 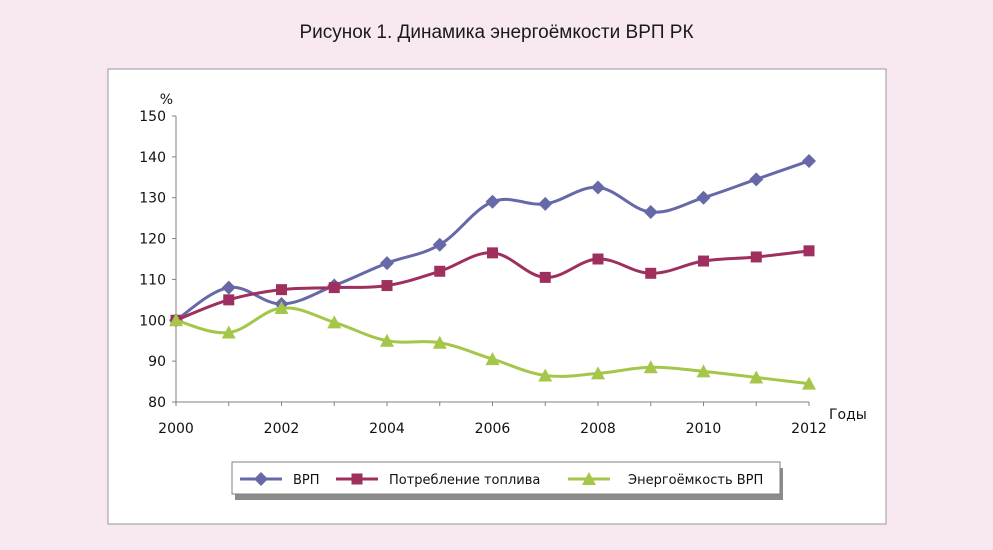 I want to click on x-tick-label: 2004, so click(x=387, y=429).